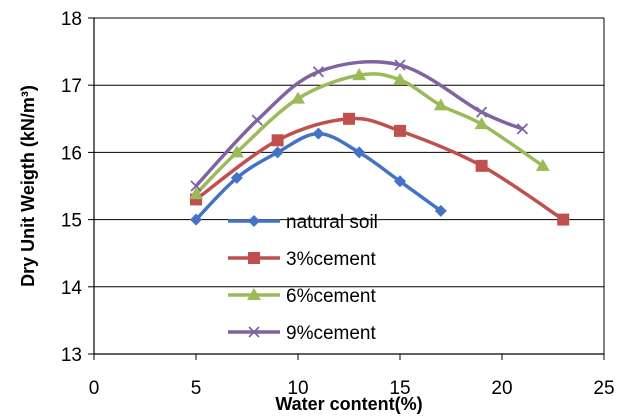  Describe the element at coordinates (28, 186) in the screenshot. I see `y-axis-title: Dry Unit Weigth (kN/m³)` at that location.